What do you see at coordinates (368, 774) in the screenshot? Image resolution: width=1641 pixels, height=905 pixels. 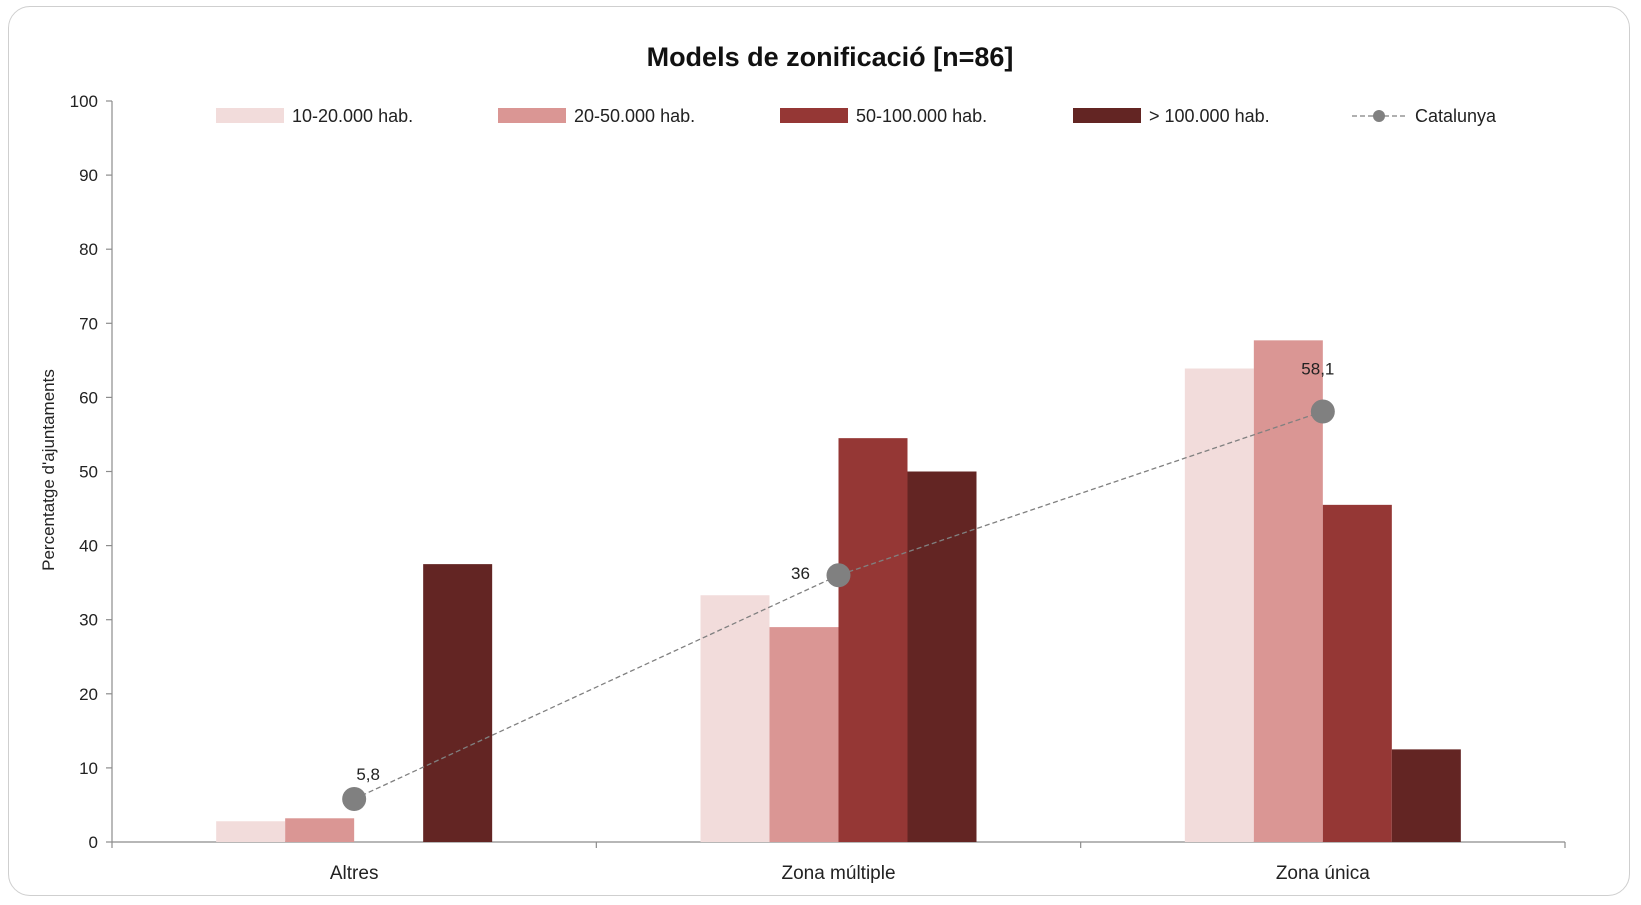 I see `data-label: 5,8` at bounding box center [368, 774].